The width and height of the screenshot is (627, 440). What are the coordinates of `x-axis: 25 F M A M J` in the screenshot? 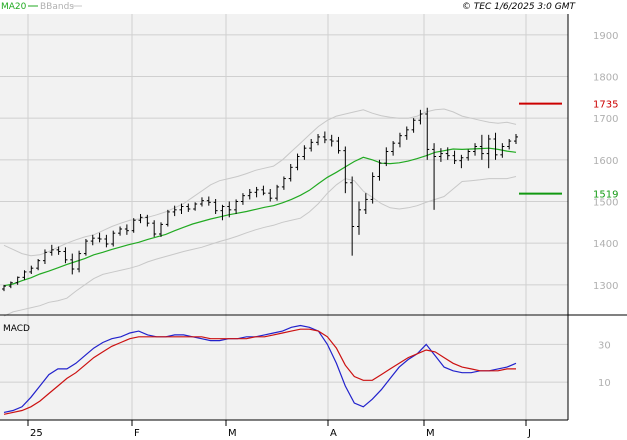 It's located at (279, 429).